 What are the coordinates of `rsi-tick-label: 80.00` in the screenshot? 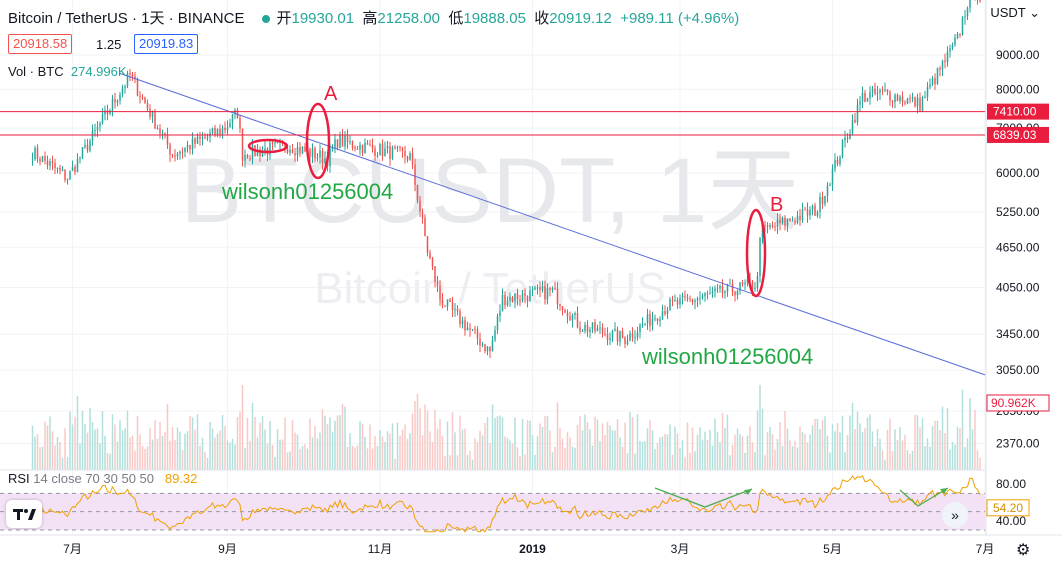 It's located at (1011, 484).